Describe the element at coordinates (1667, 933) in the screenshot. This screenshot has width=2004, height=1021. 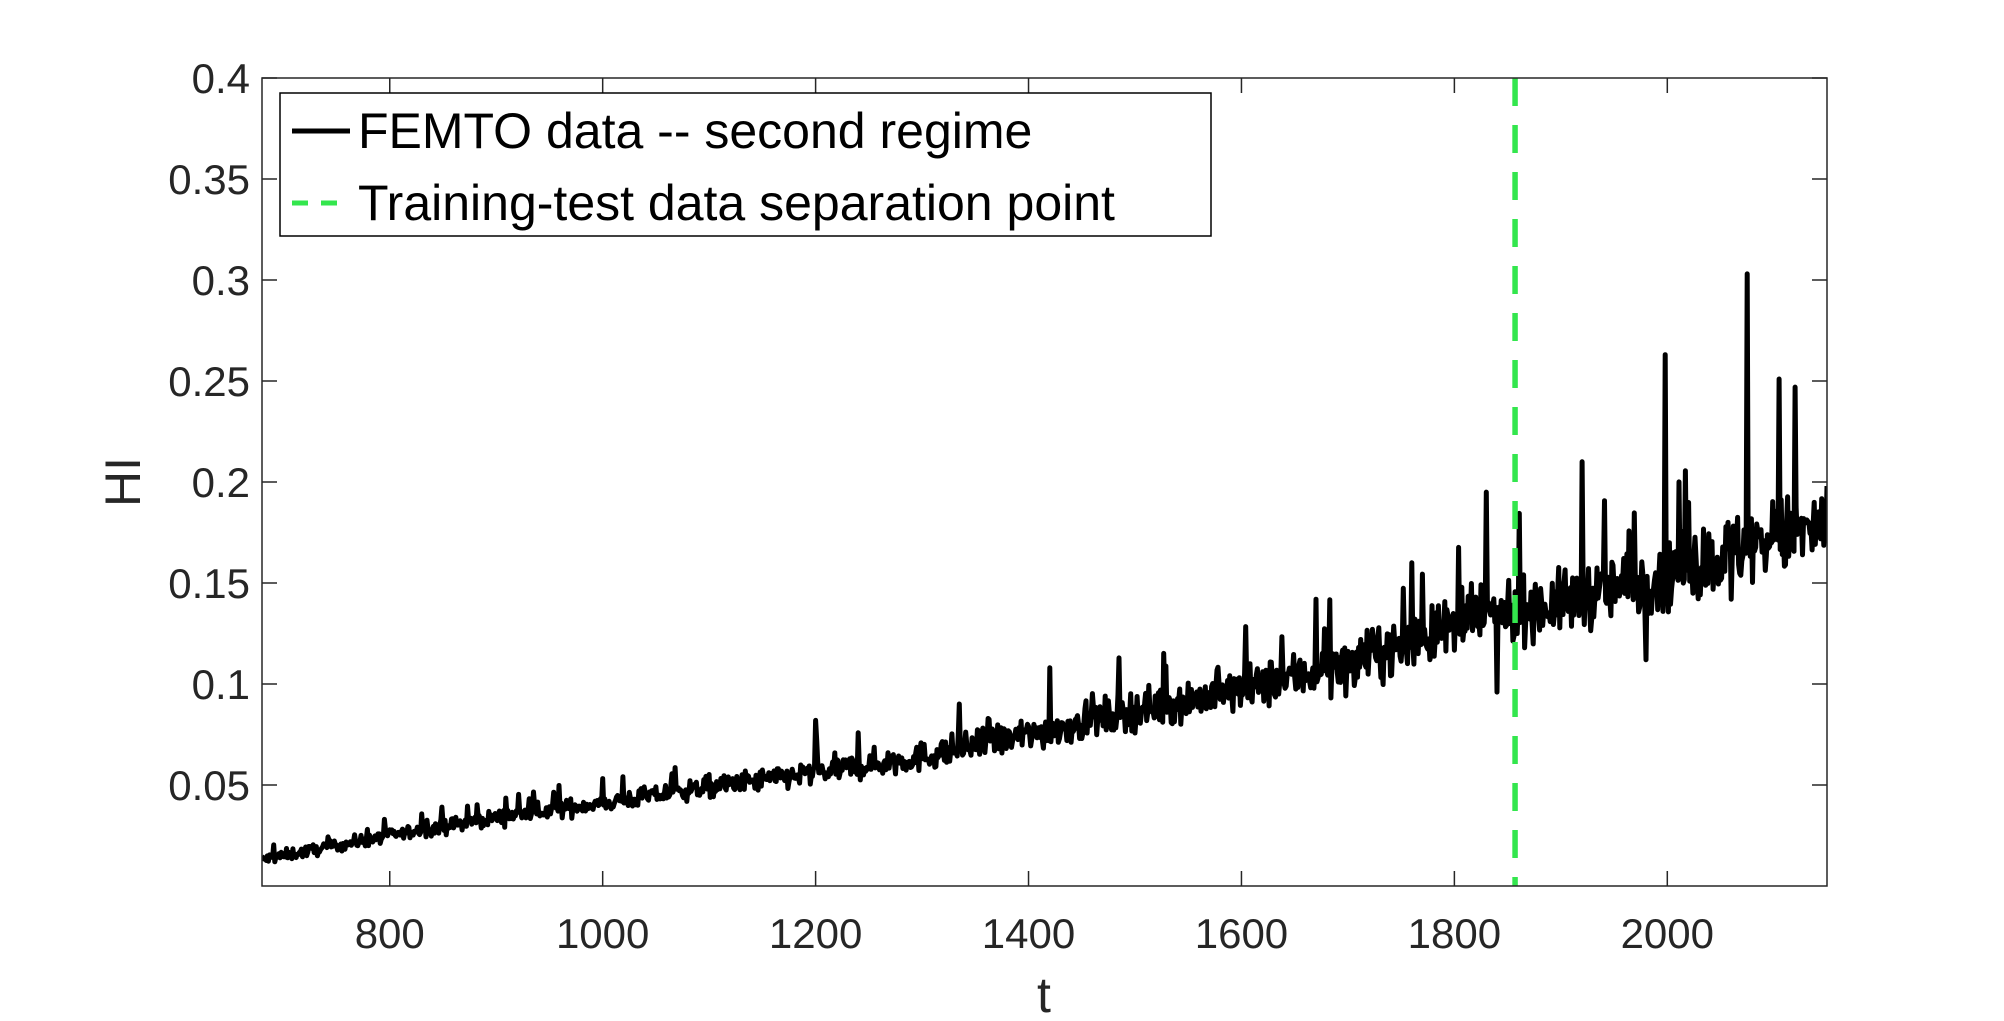
I see `x-tick-label: 2000` at that location.